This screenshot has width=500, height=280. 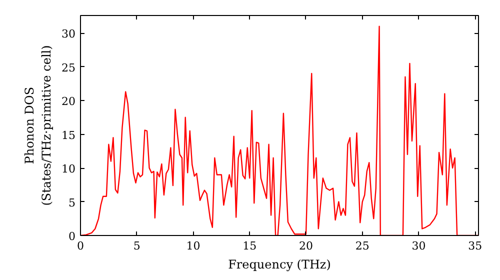 I want to click on x-tick-label: 15, so click(x=249, y=246).